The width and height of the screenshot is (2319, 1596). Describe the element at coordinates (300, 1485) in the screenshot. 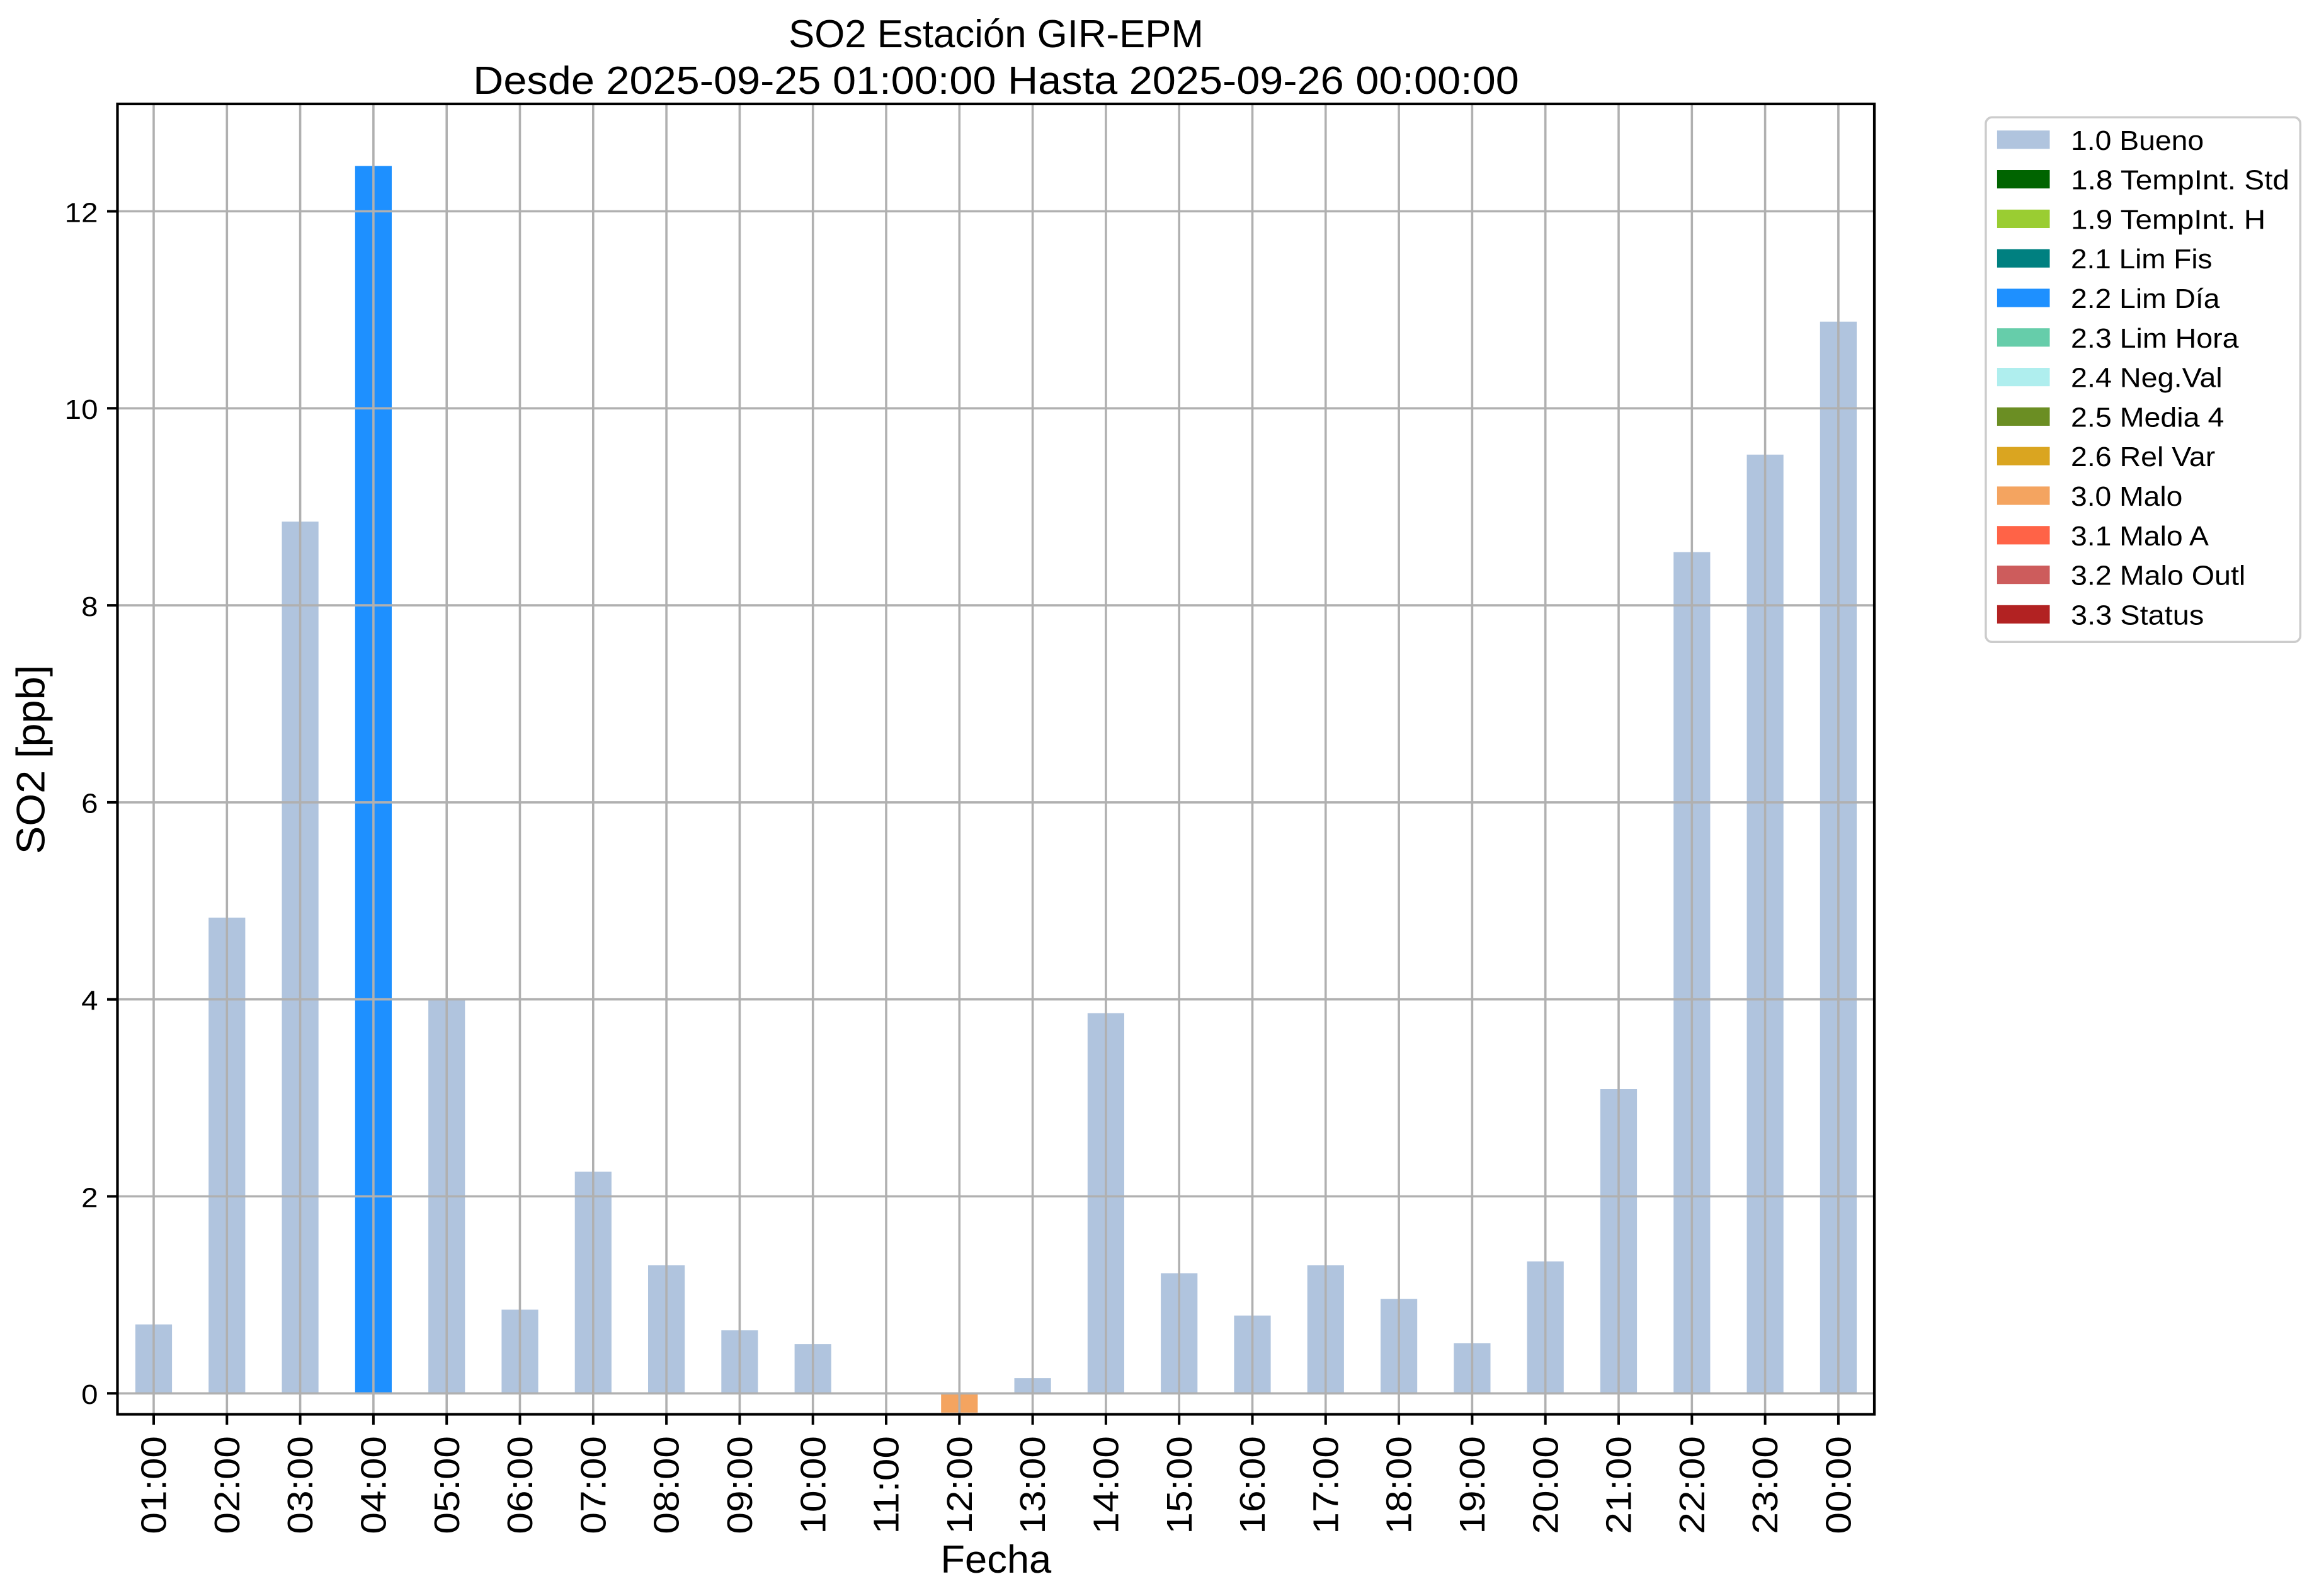

I see `svg-text: 03:00` at that location.